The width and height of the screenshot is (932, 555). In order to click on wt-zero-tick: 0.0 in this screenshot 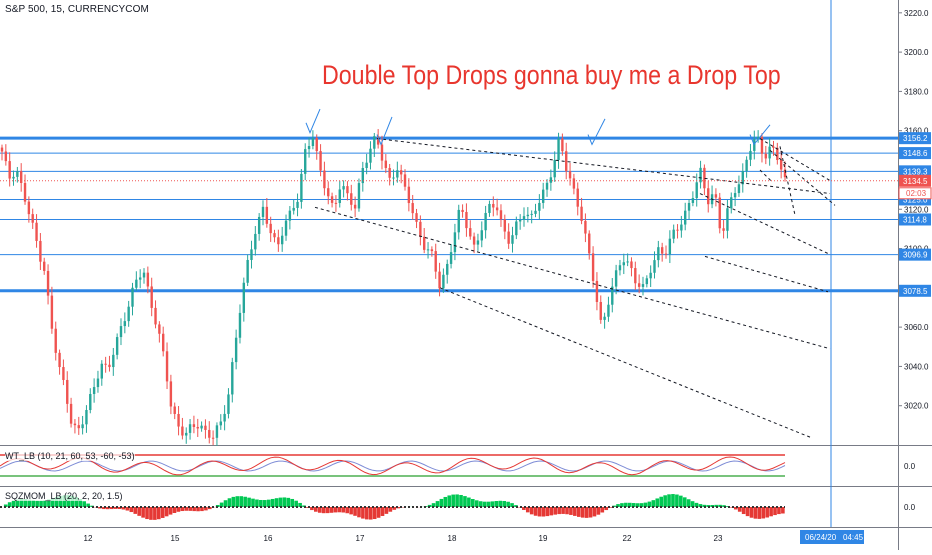, I will do `click(910, 466)`.